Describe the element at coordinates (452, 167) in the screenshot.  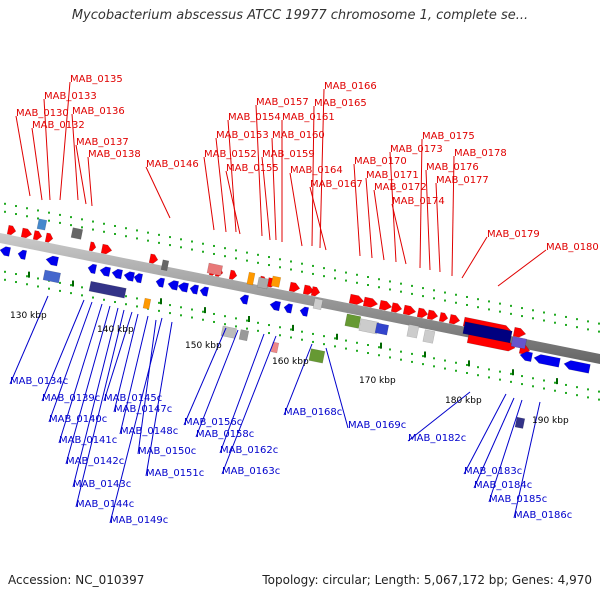
I see `forward-gene-label: MAB_0176` at that location.